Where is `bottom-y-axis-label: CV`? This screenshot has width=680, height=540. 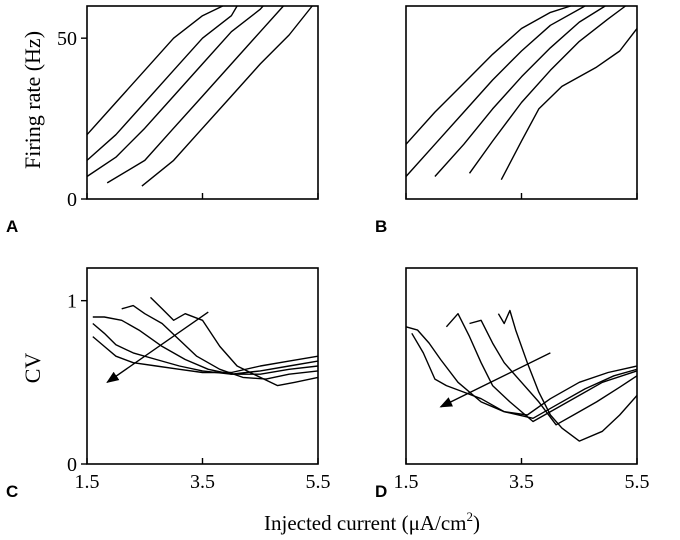
bottom-y-axis-label: CV is located at coordinates (32, 368).